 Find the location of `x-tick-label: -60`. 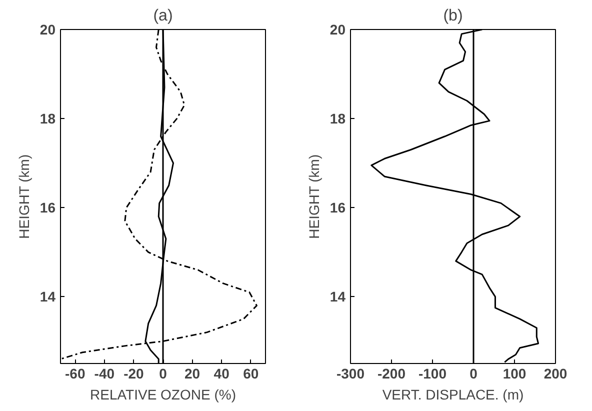

x-tick-label: -60 is located at coordinates (75, 374).